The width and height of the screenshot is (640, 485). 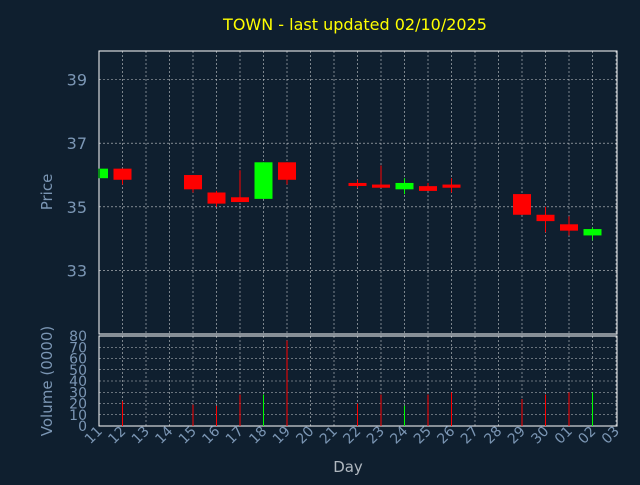 What do you see at coordinates (258, 436) in the screenshot?
I see `x-tick-label: 18` at bounding box center [258, 436].